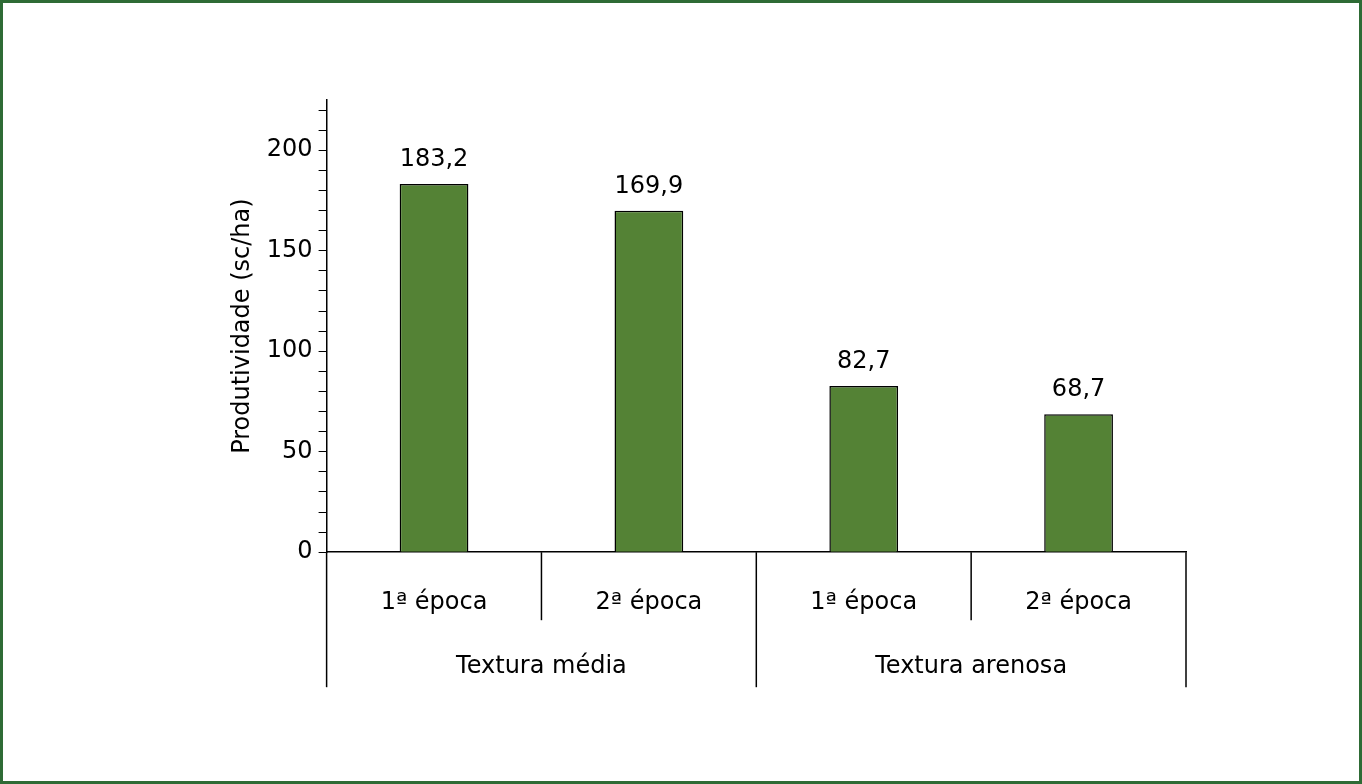 This screenshot has width=1362, height=784. Describe the element at coordinates (289, 148) in the screenshot. I see `y-tick-label: 200` at that location.